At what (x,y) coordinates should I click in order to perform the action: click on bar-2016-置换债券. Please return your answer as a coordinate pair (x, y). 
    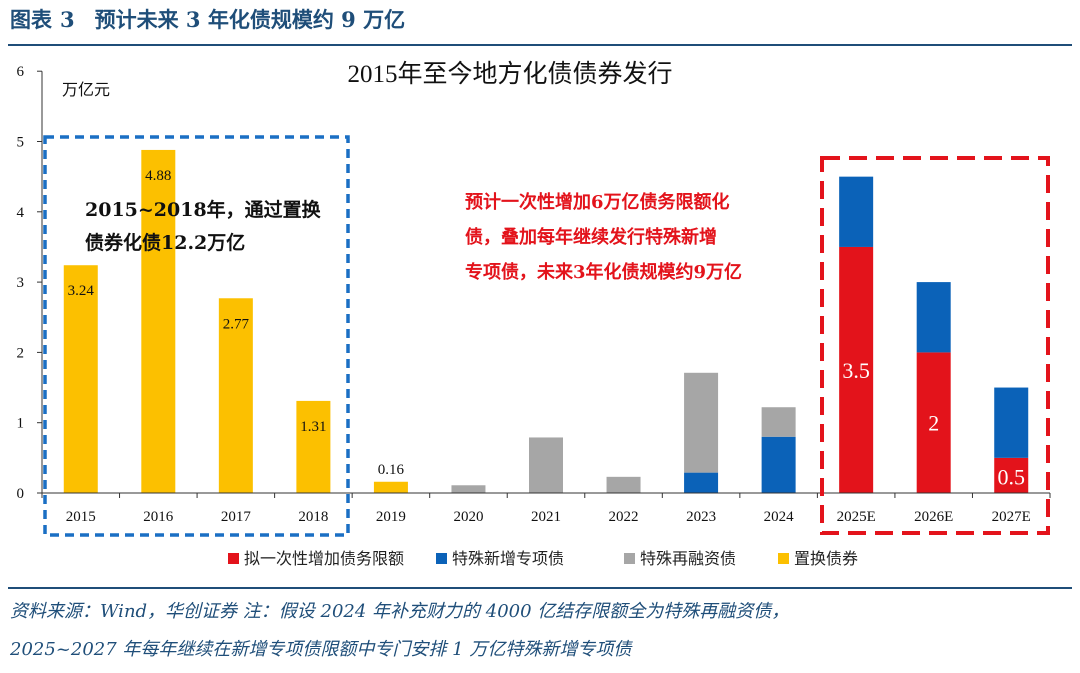
    Looking at the image, I should click on (158, 321).